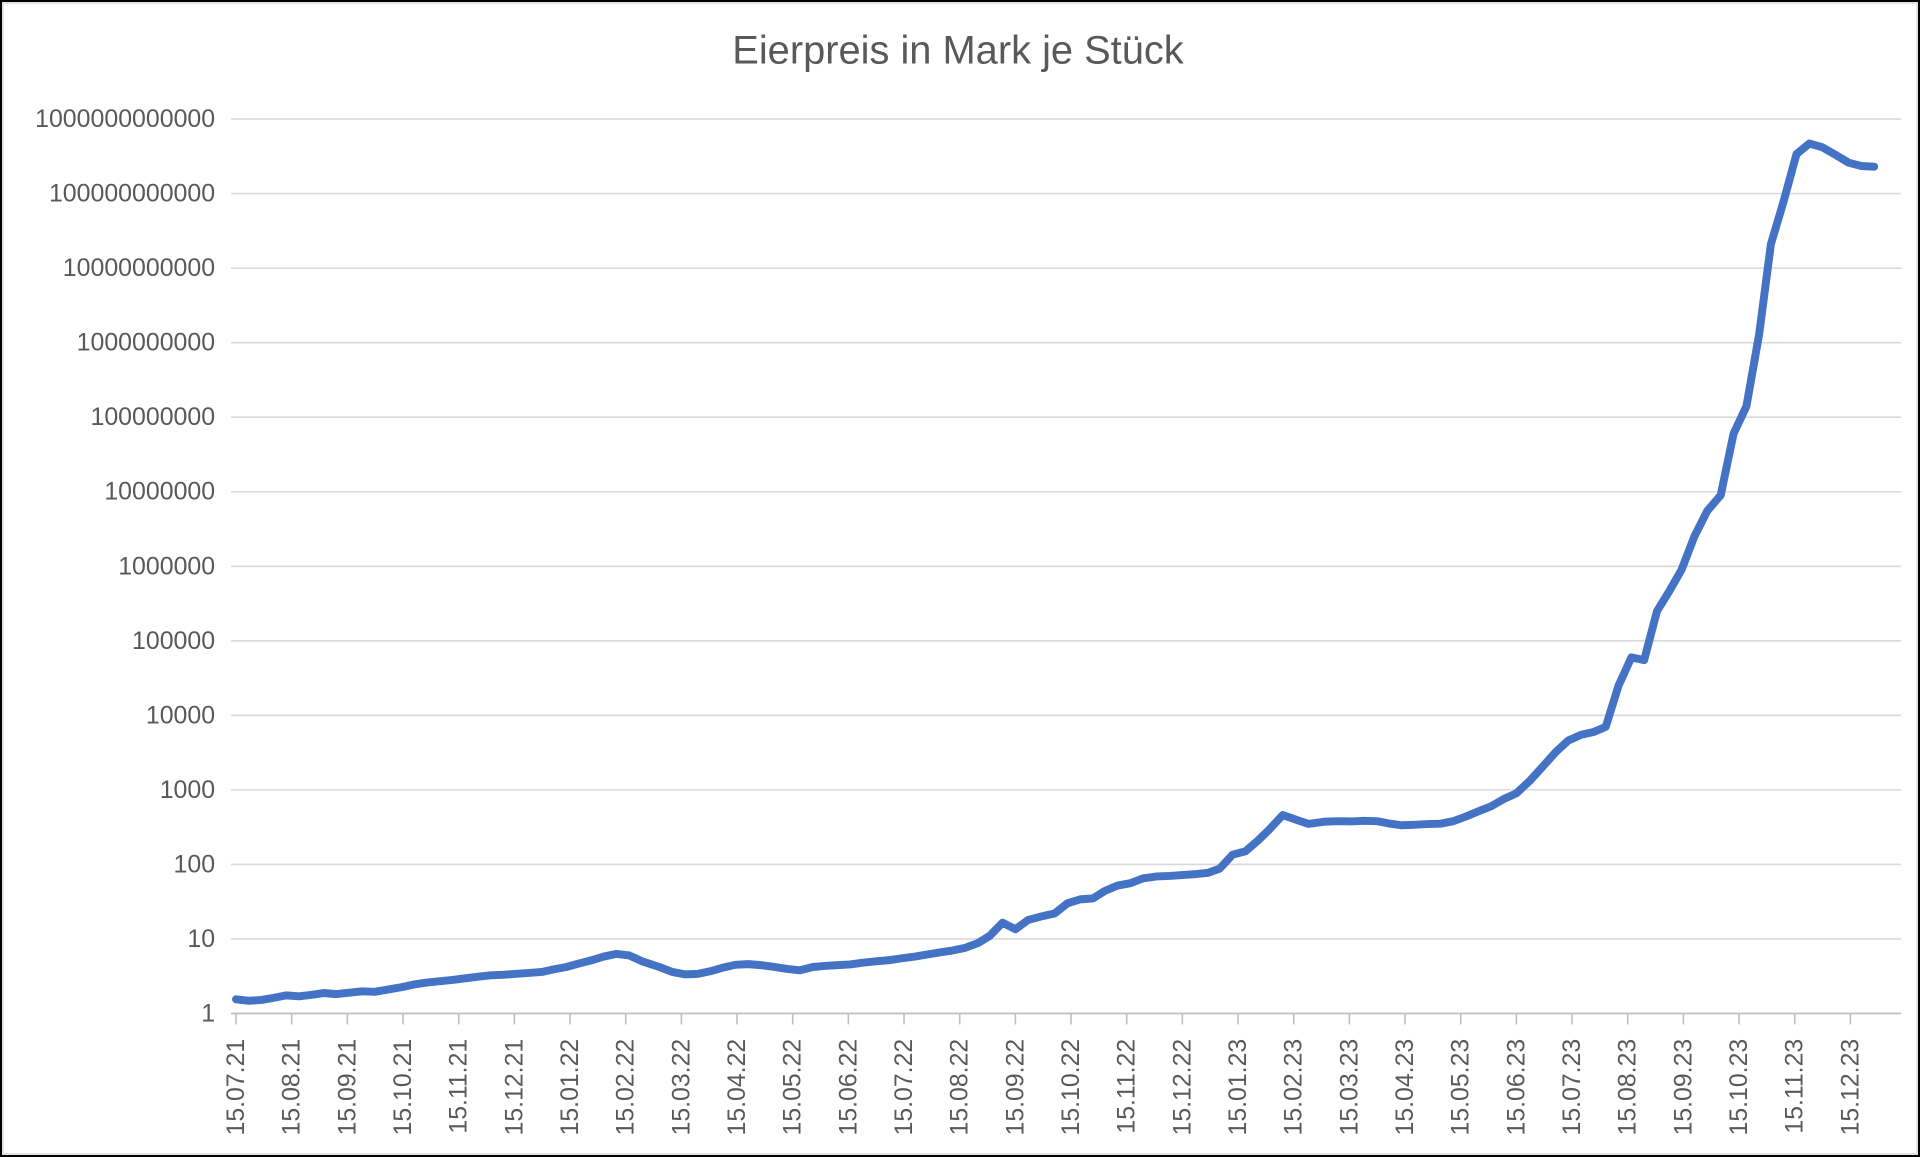 The image size is (1920, 1157). Describe the element at coordinates (166, 566) in the screenshot. I see `y-tick-label: 1000000` at that location.